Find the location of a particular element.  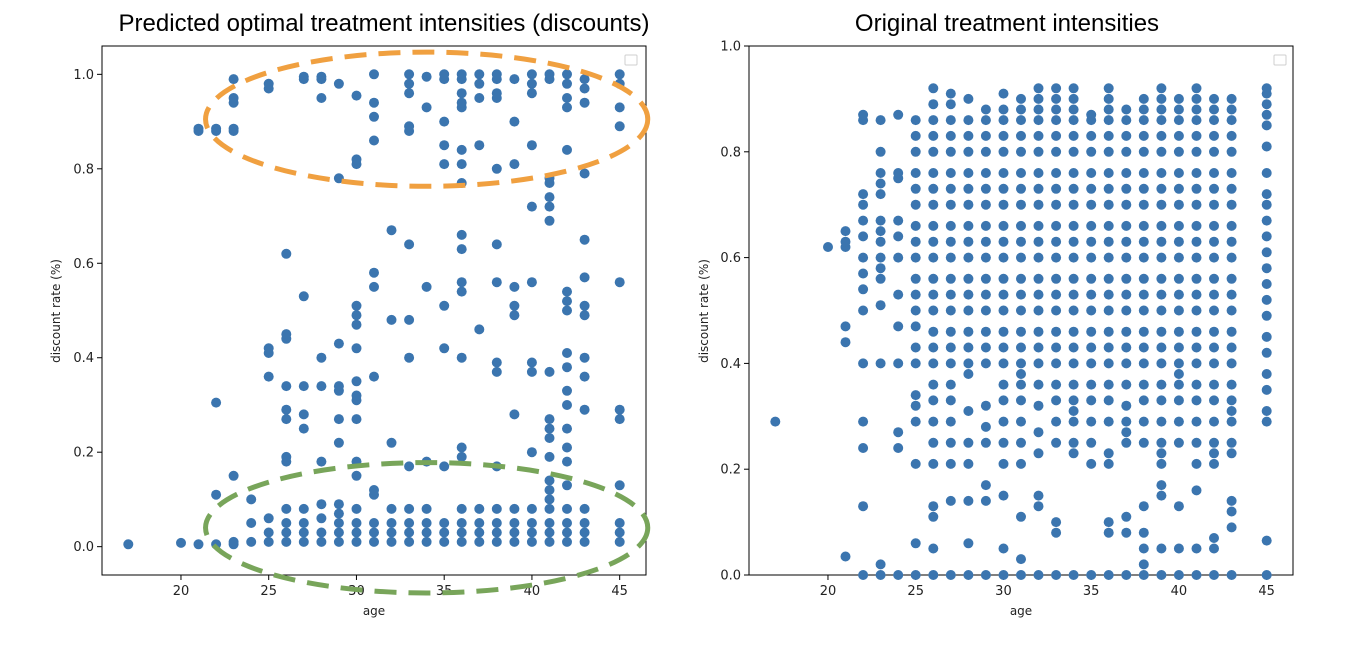

right-x-tick-label: 20 is located at coordinates (828, 591).